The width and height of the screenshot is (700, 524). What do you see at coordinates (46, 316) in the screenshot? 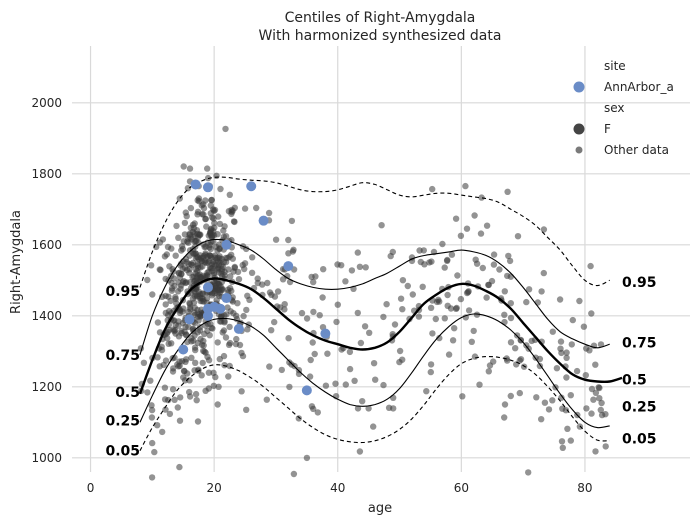
I see `y-tick-label: 1400` at bounding box center [46, 316].